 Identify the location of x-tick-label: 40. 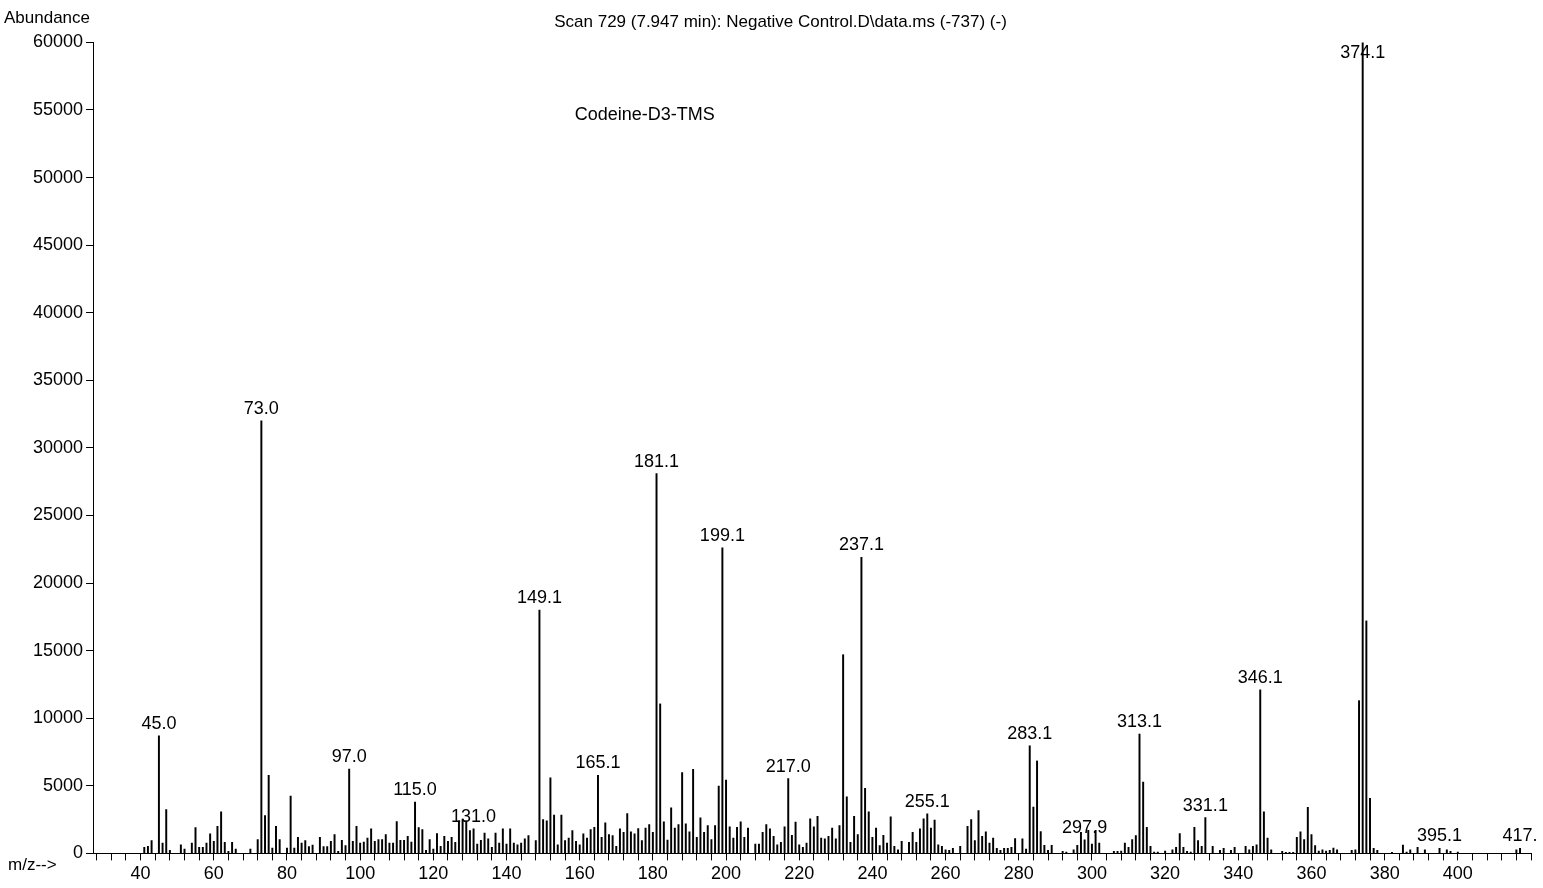
(140, 873).